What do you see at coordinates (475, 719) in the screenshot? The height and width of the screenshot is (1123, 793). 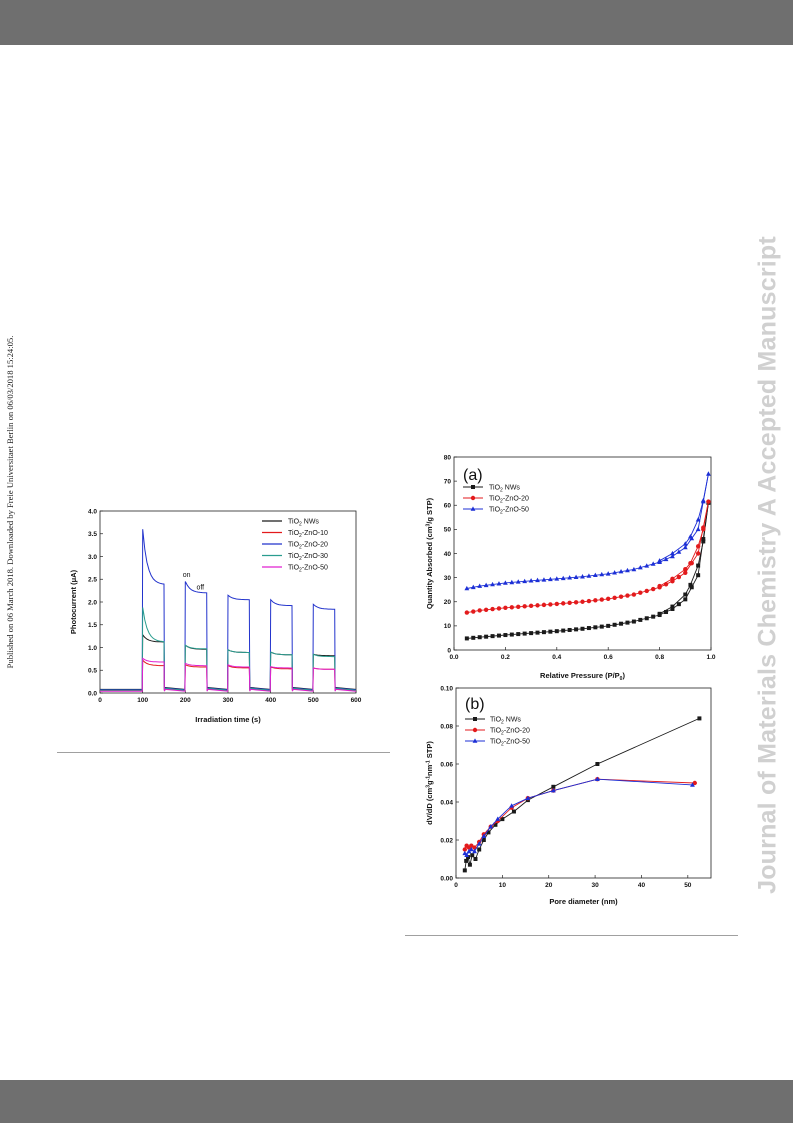 I see `pore-legend-marker` at bounding box center [475, 719].